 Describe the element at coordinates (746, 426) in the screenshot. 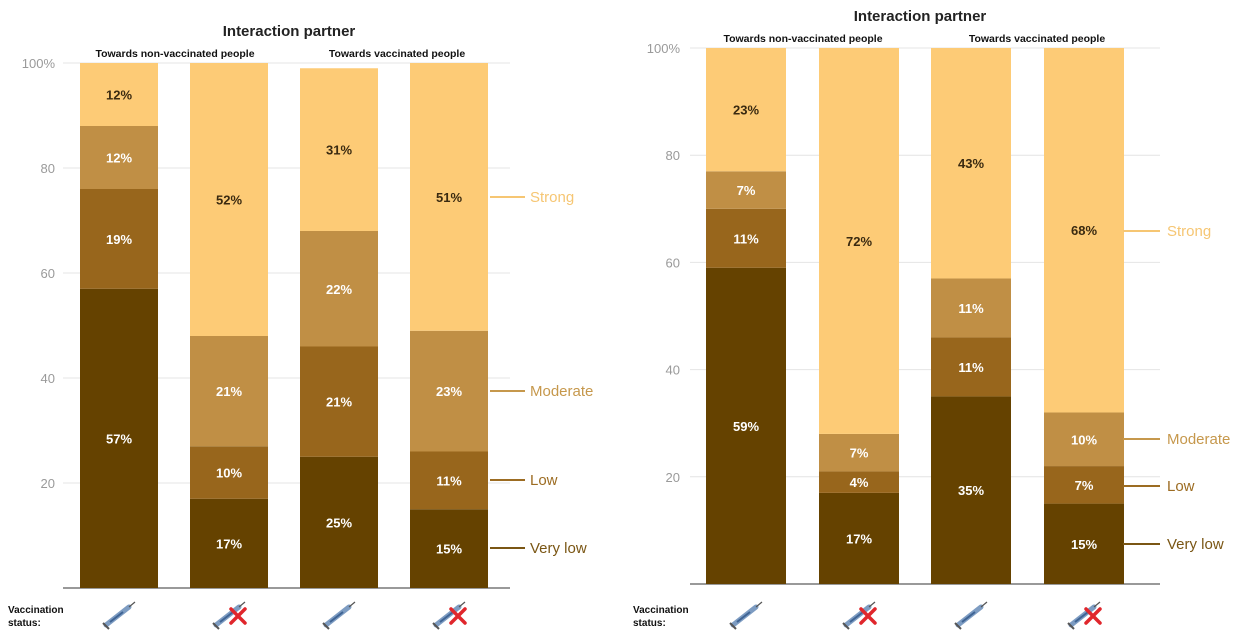

I see `data-label: 59%` at that location.